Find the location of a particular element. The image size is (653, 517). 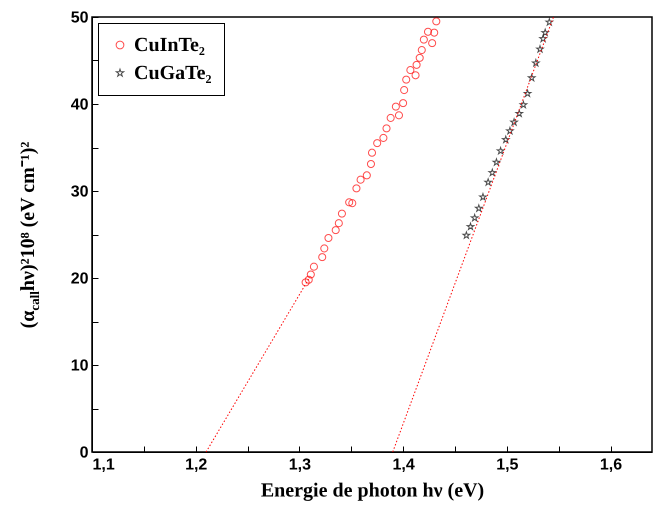

legend-label: CuGaTe₂ is located at coordinates (173, 73).